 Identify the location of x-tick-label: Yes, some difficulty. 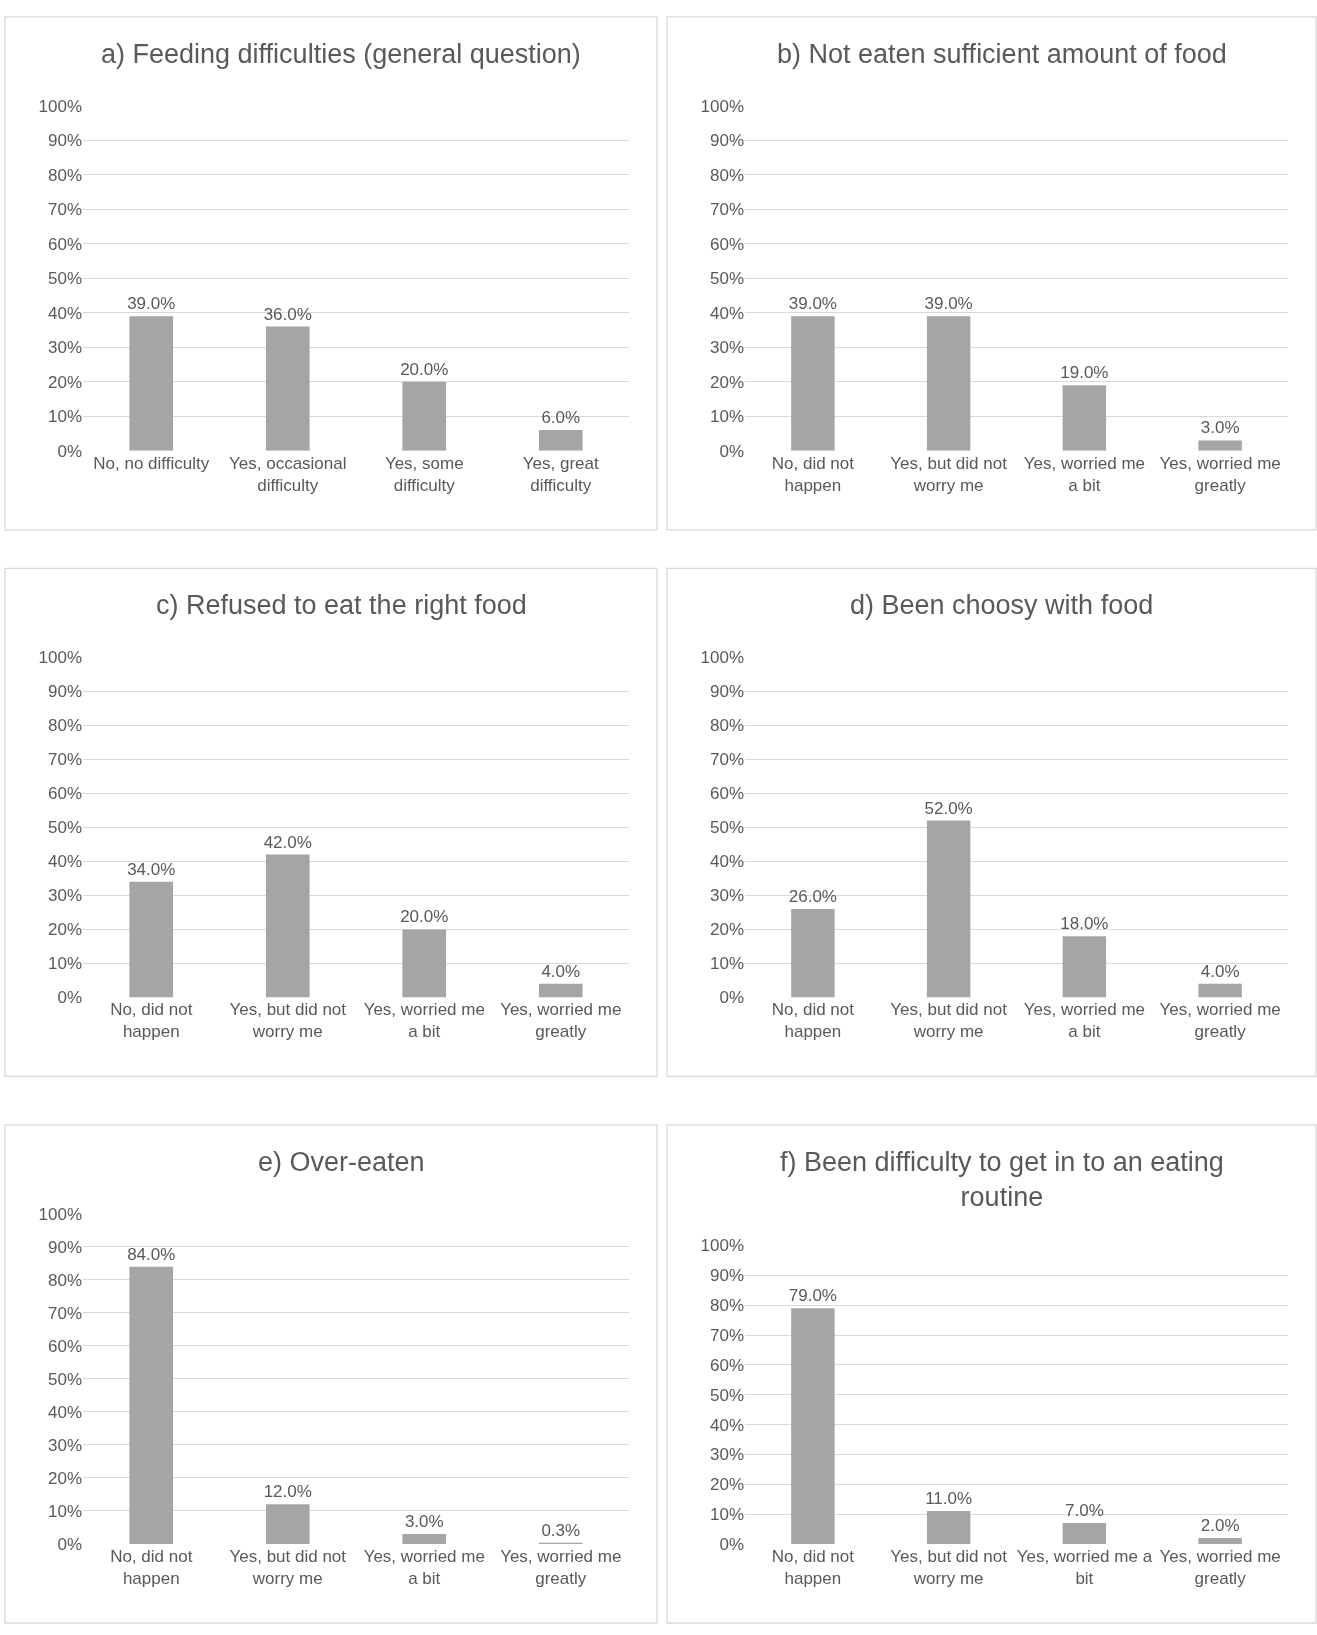
(424, 474).